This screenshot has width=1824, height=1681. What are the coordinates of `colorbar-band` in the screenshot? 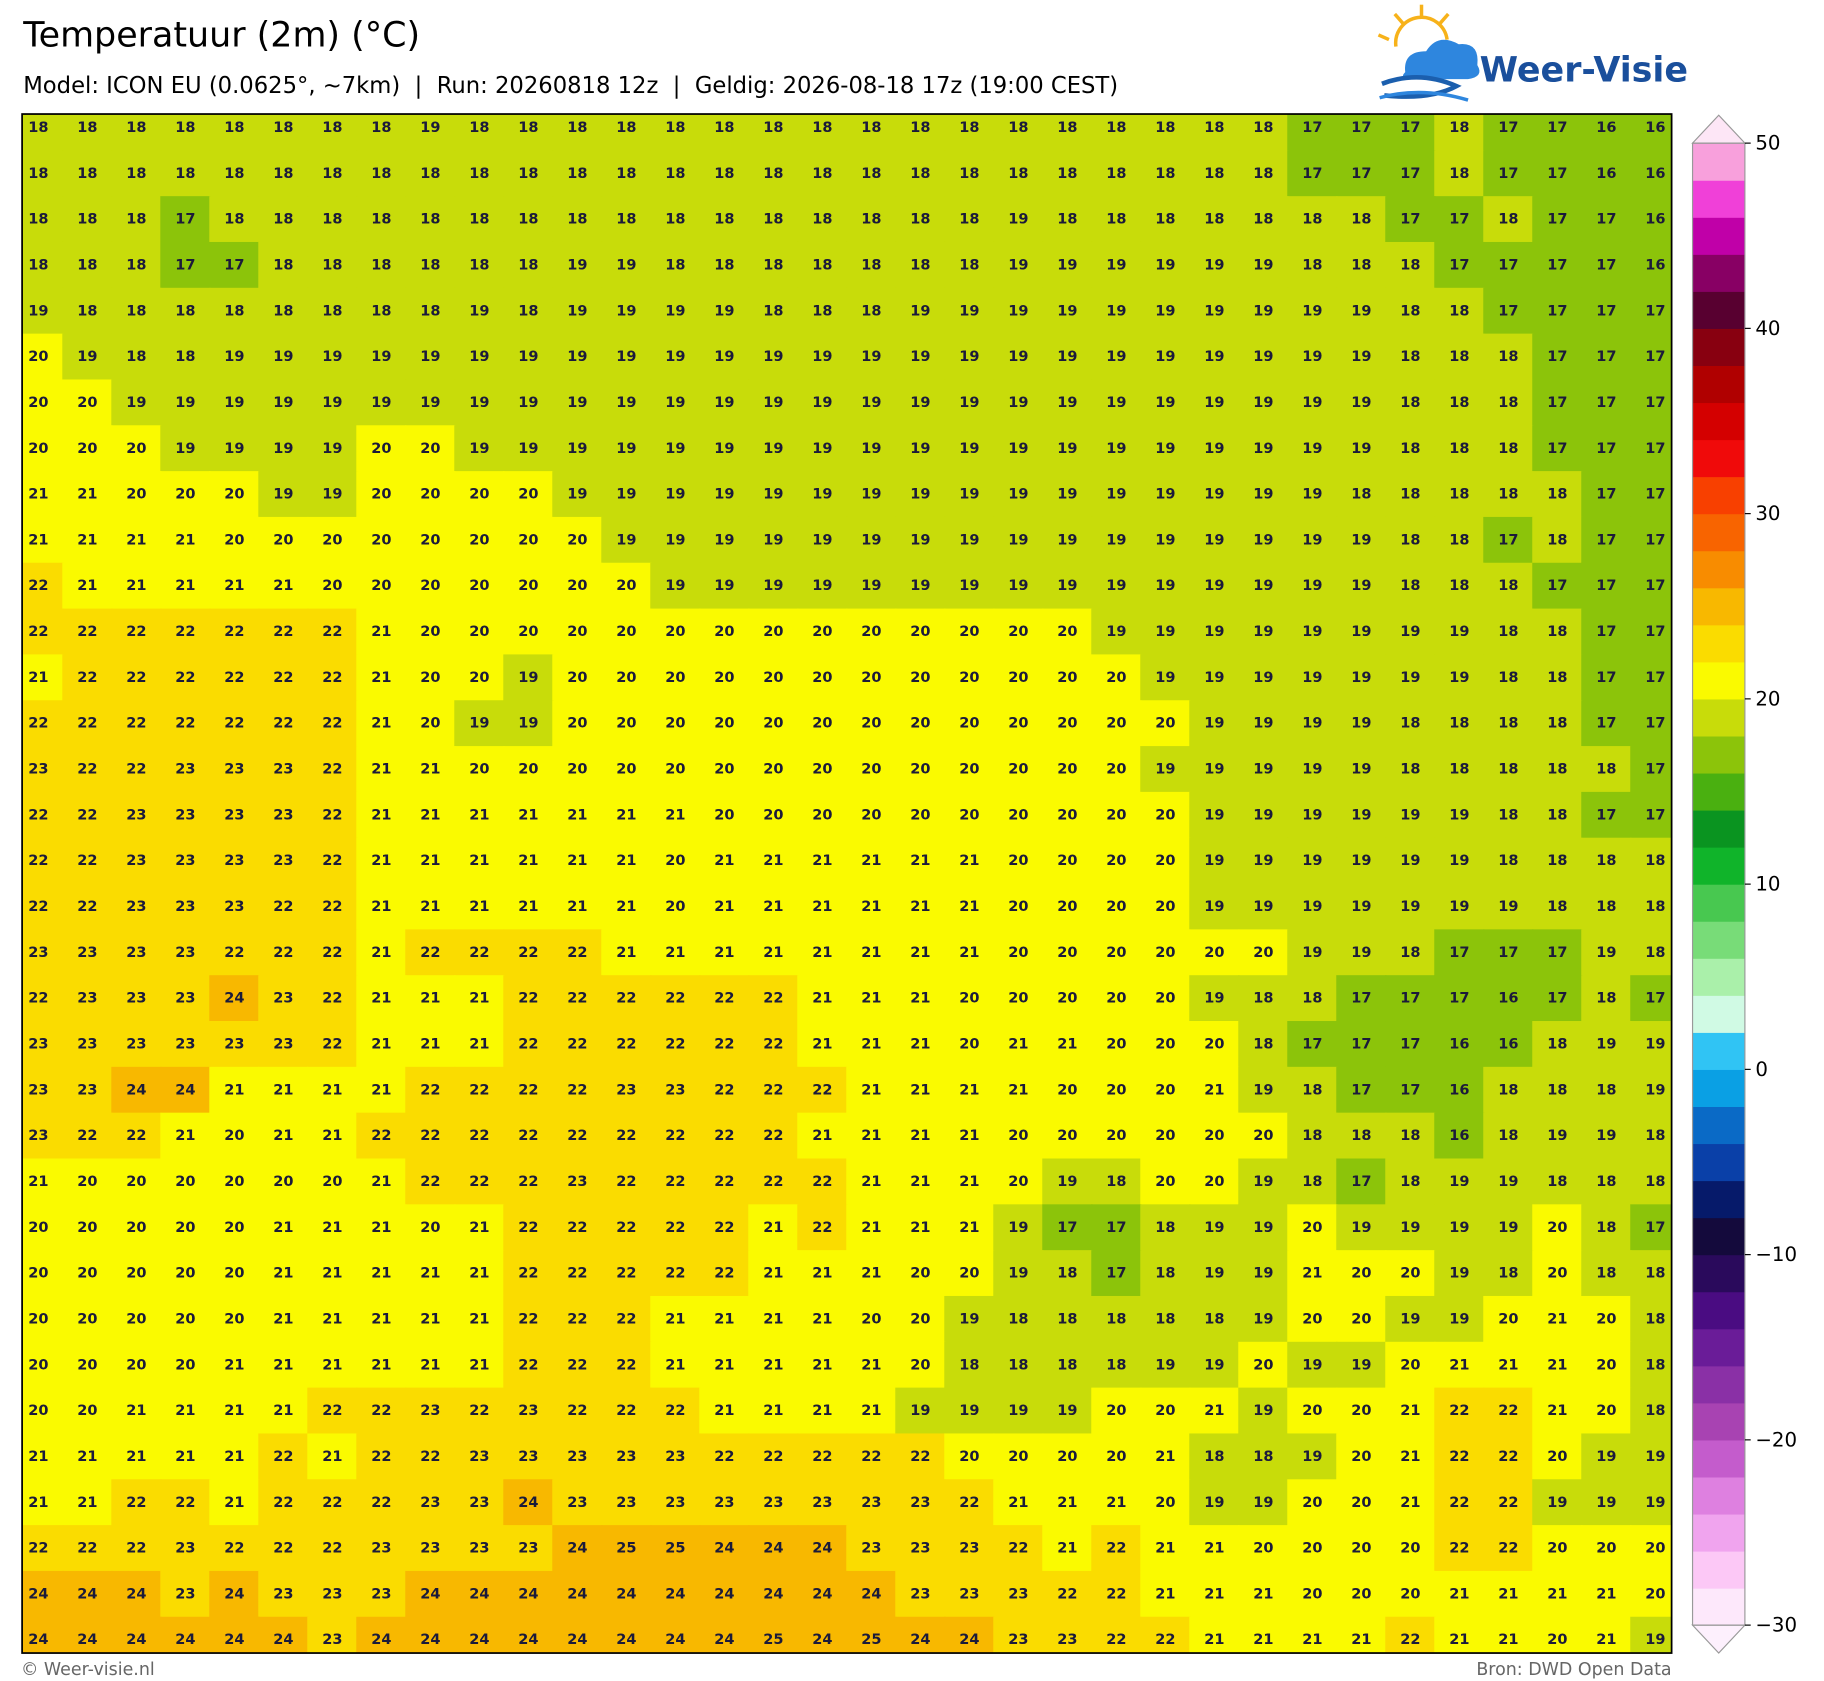 It's located at (1718, 1458).